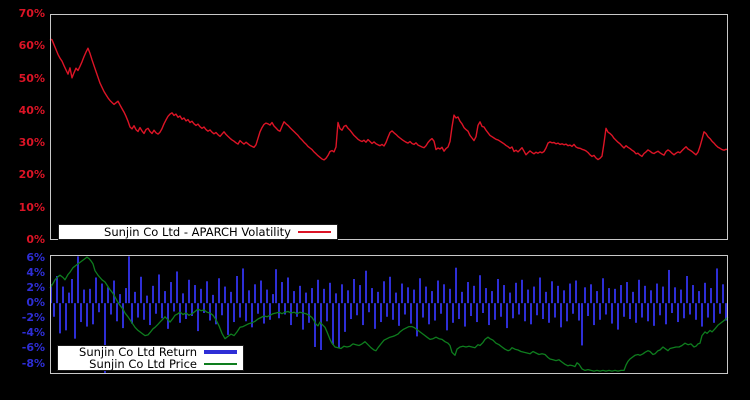  Describe the element at coordinates (31, 143) in the screenshot. I see `volatility-panel-ytick-30: 30%` at that location.